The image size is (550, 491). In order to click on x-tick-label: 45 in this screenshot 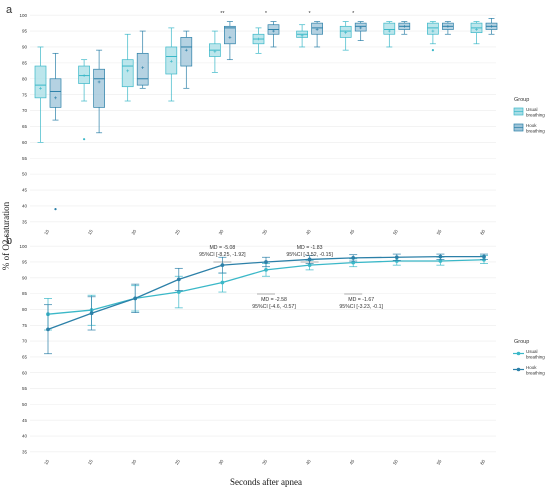, I will do `click(351, 461)`.